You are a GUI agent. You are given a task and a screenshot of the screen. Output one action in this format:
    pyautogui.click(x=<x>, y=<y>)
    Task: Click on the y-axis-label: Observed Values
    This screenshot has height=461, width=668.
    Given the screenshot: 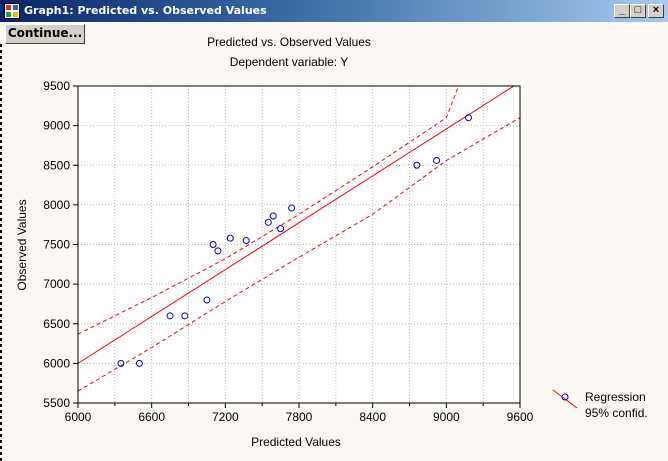 What is the action you would take?
    pyautogui.click(x=22, y=244)
    